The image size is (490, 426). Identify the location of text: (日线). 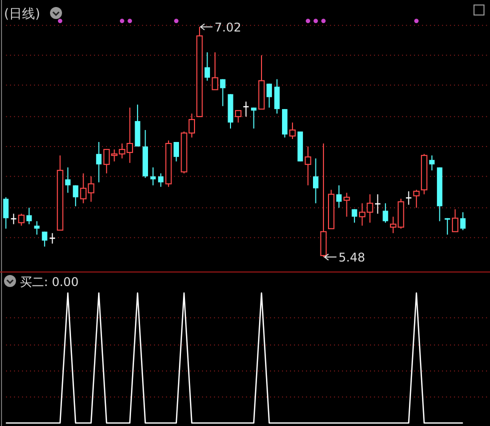
(22, 14).